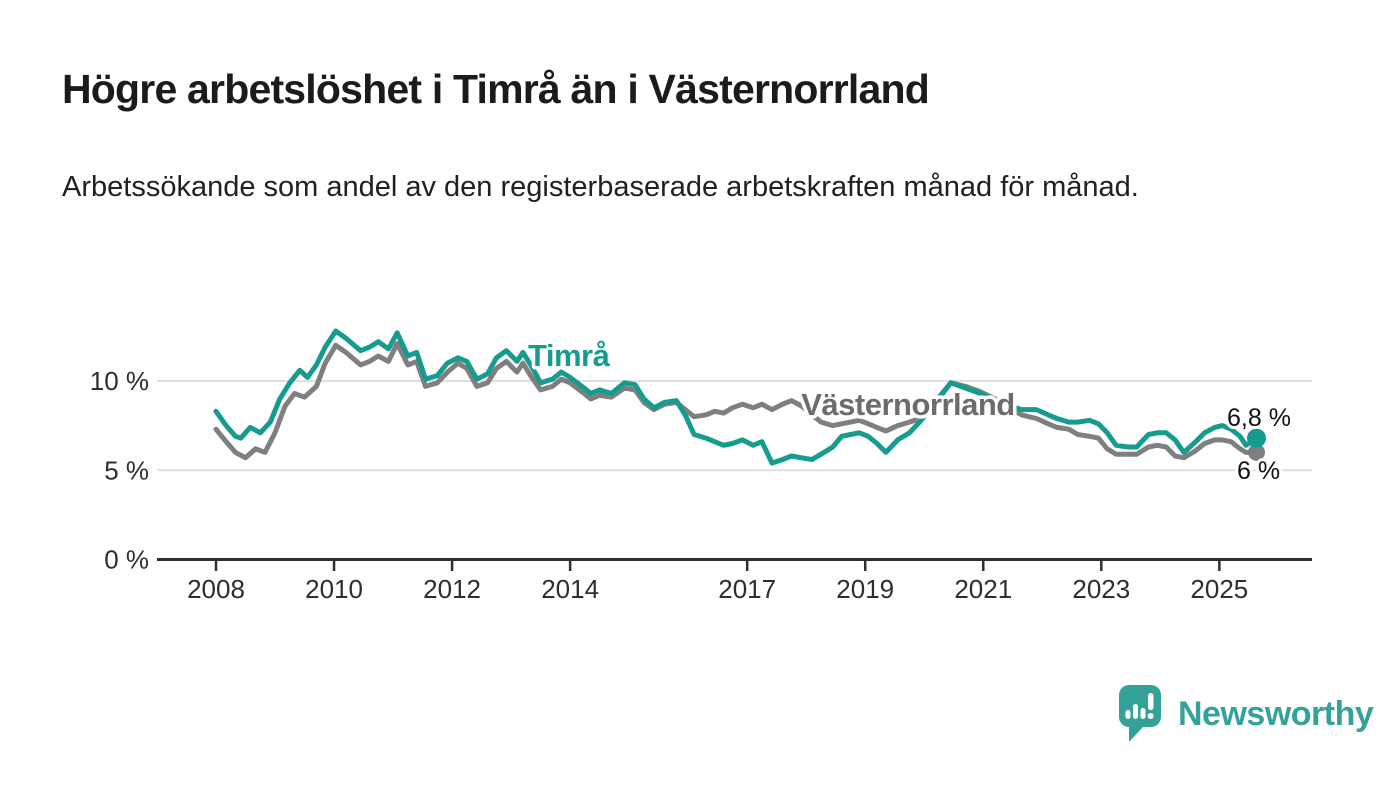 The height and width of the screenshot is (794, 1400). I want to click on x-tick-label: 2021, so click(983, 589).